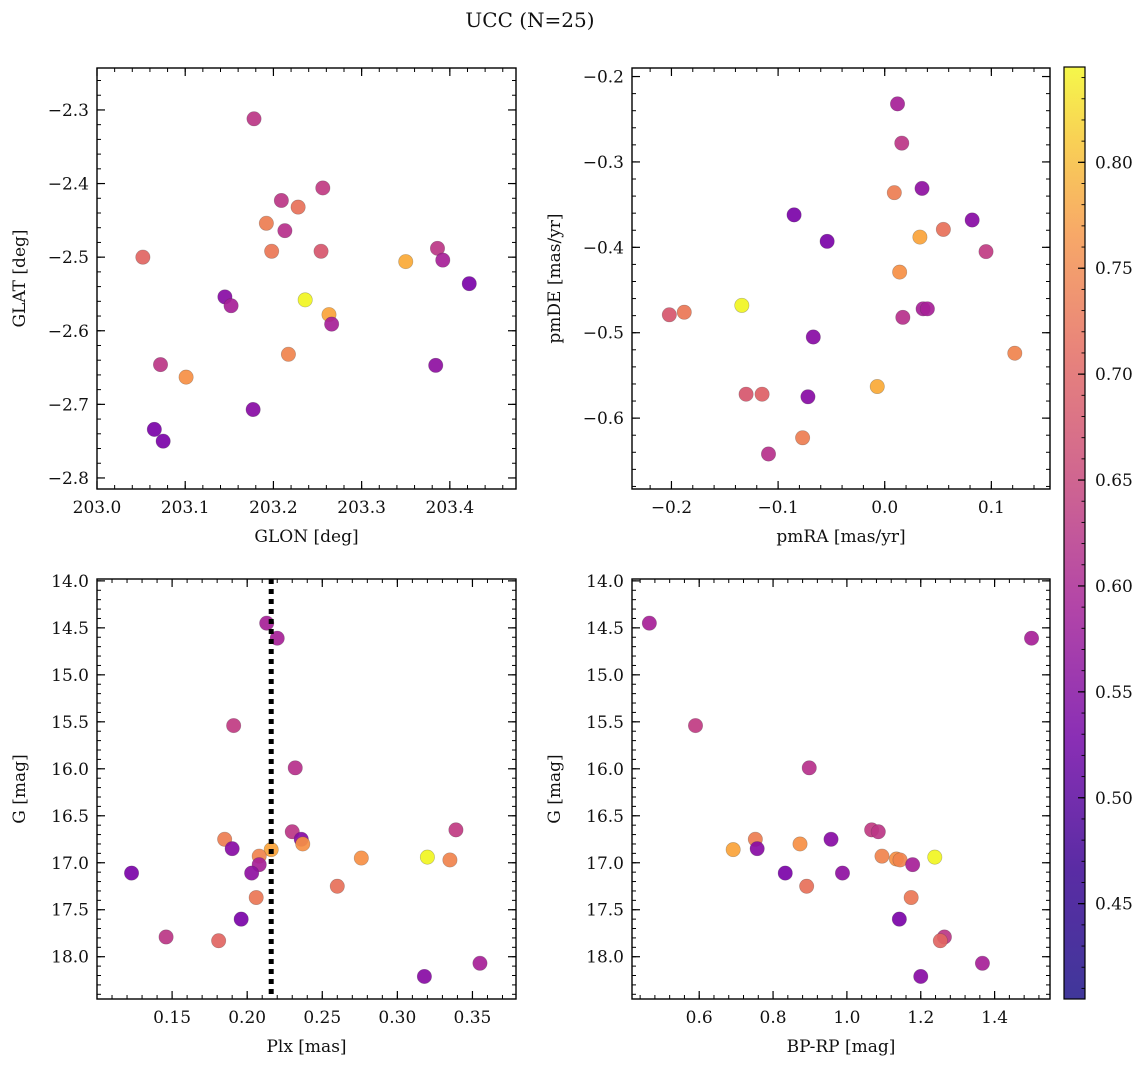 This screenshot has height=1067, width=1148. Describe the element at coordinates (1098, 533) in the screenshot. I see `colorbar: 0.45 0.50 0.55 0.60 0.65 0.70 0.75 0.80` at that location.